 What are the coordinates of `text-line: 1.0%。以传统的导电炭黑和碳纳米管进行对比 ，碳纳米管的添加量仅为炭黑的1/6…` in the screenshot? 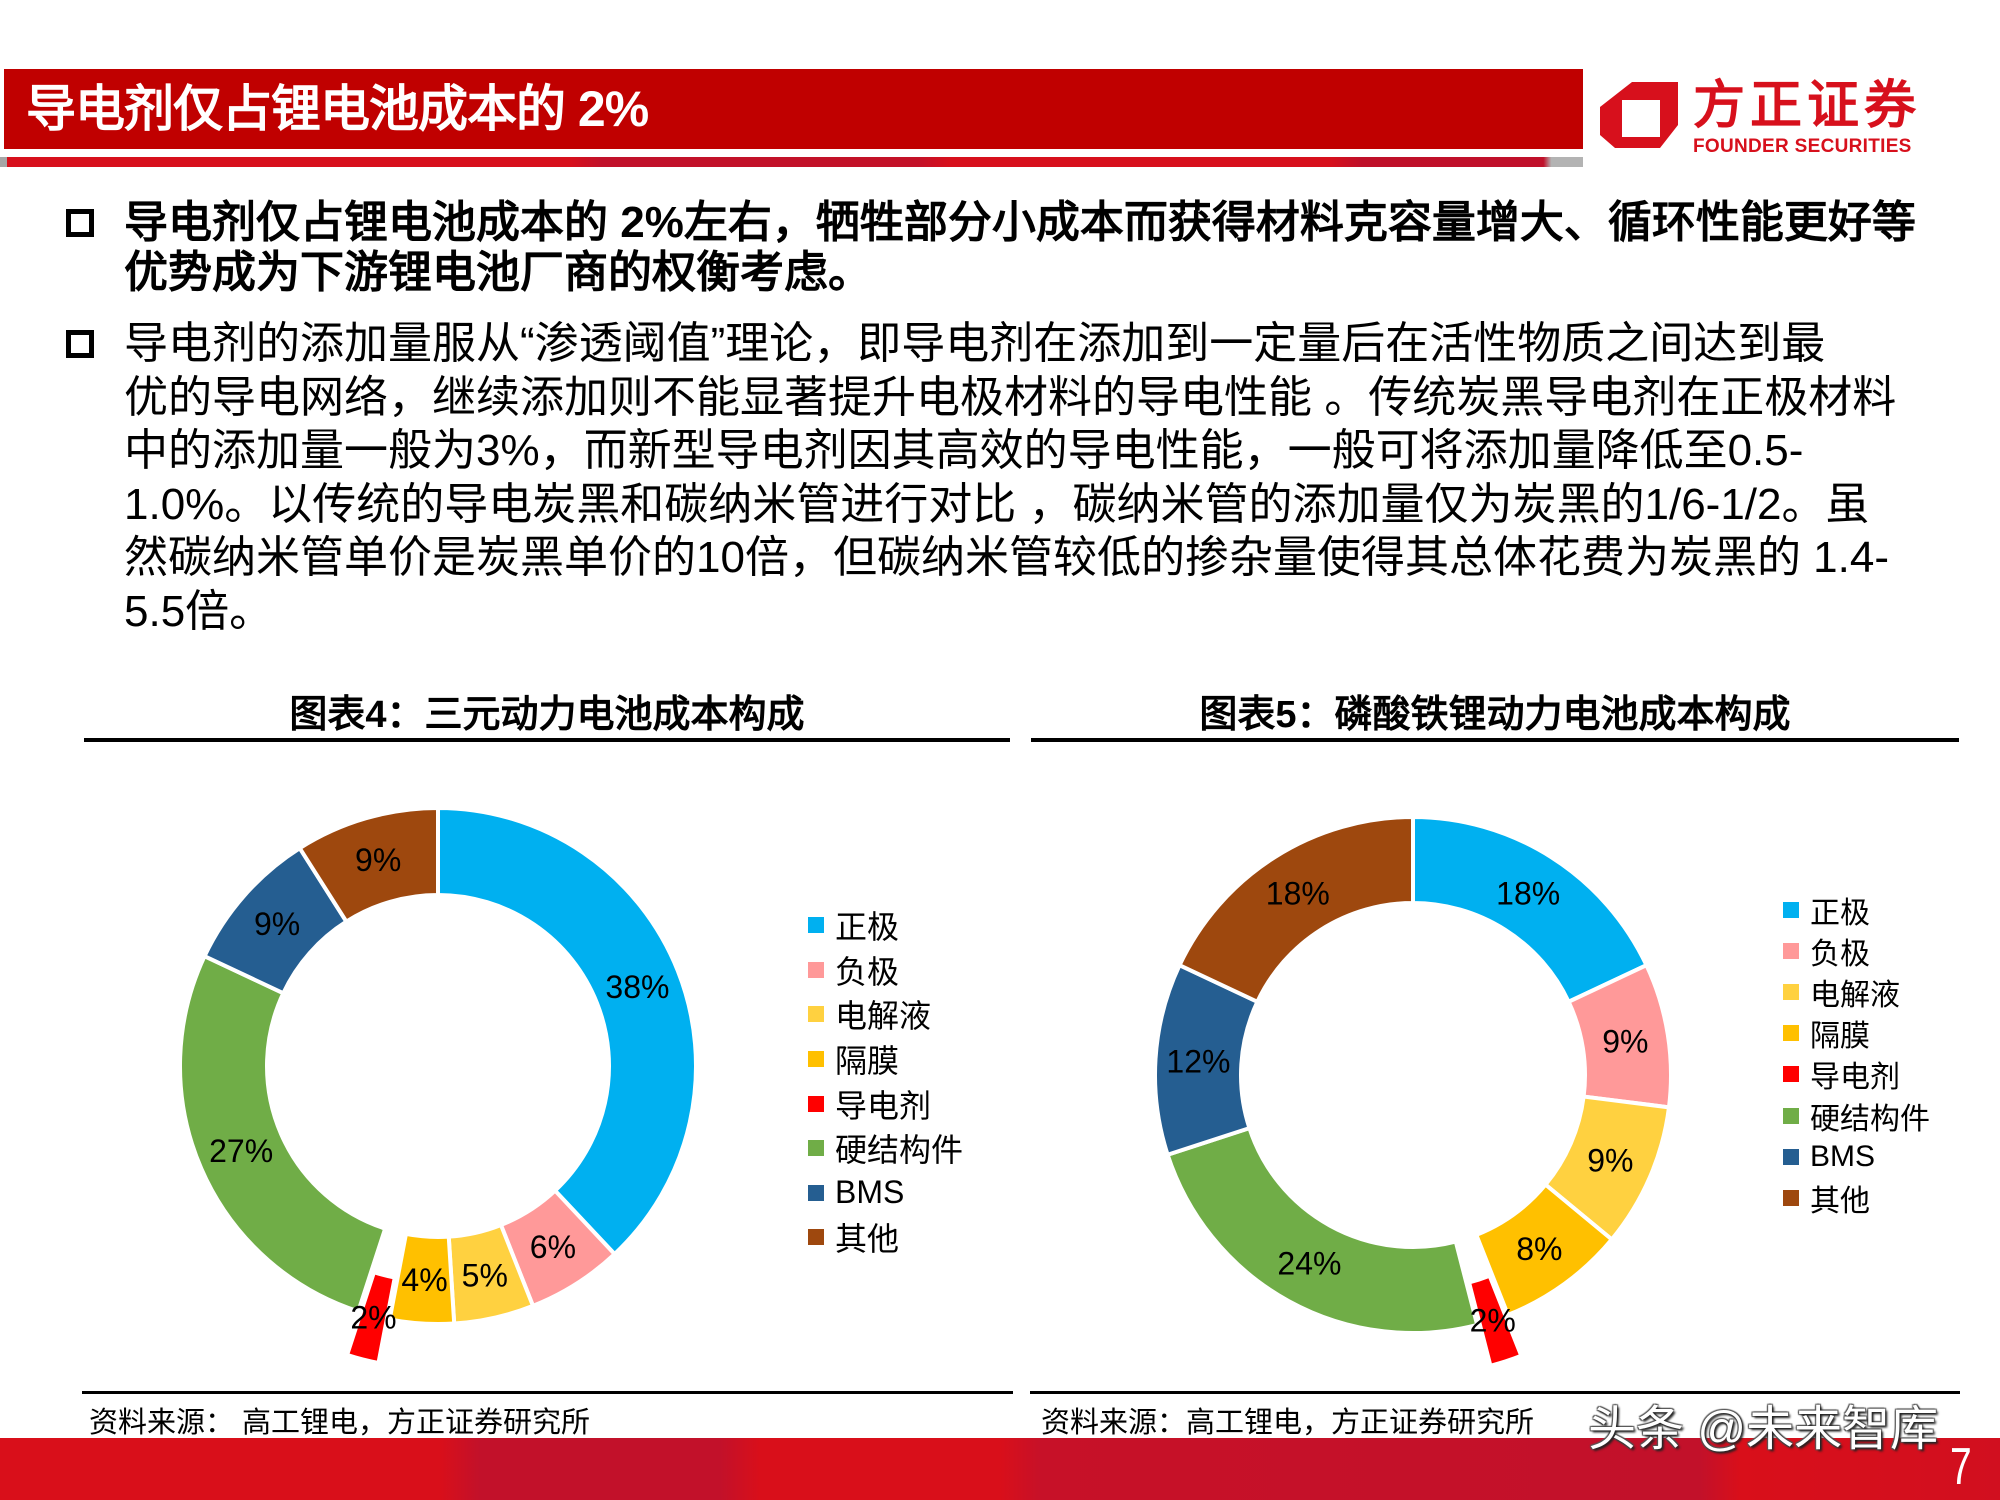 It's located at (997, 504).